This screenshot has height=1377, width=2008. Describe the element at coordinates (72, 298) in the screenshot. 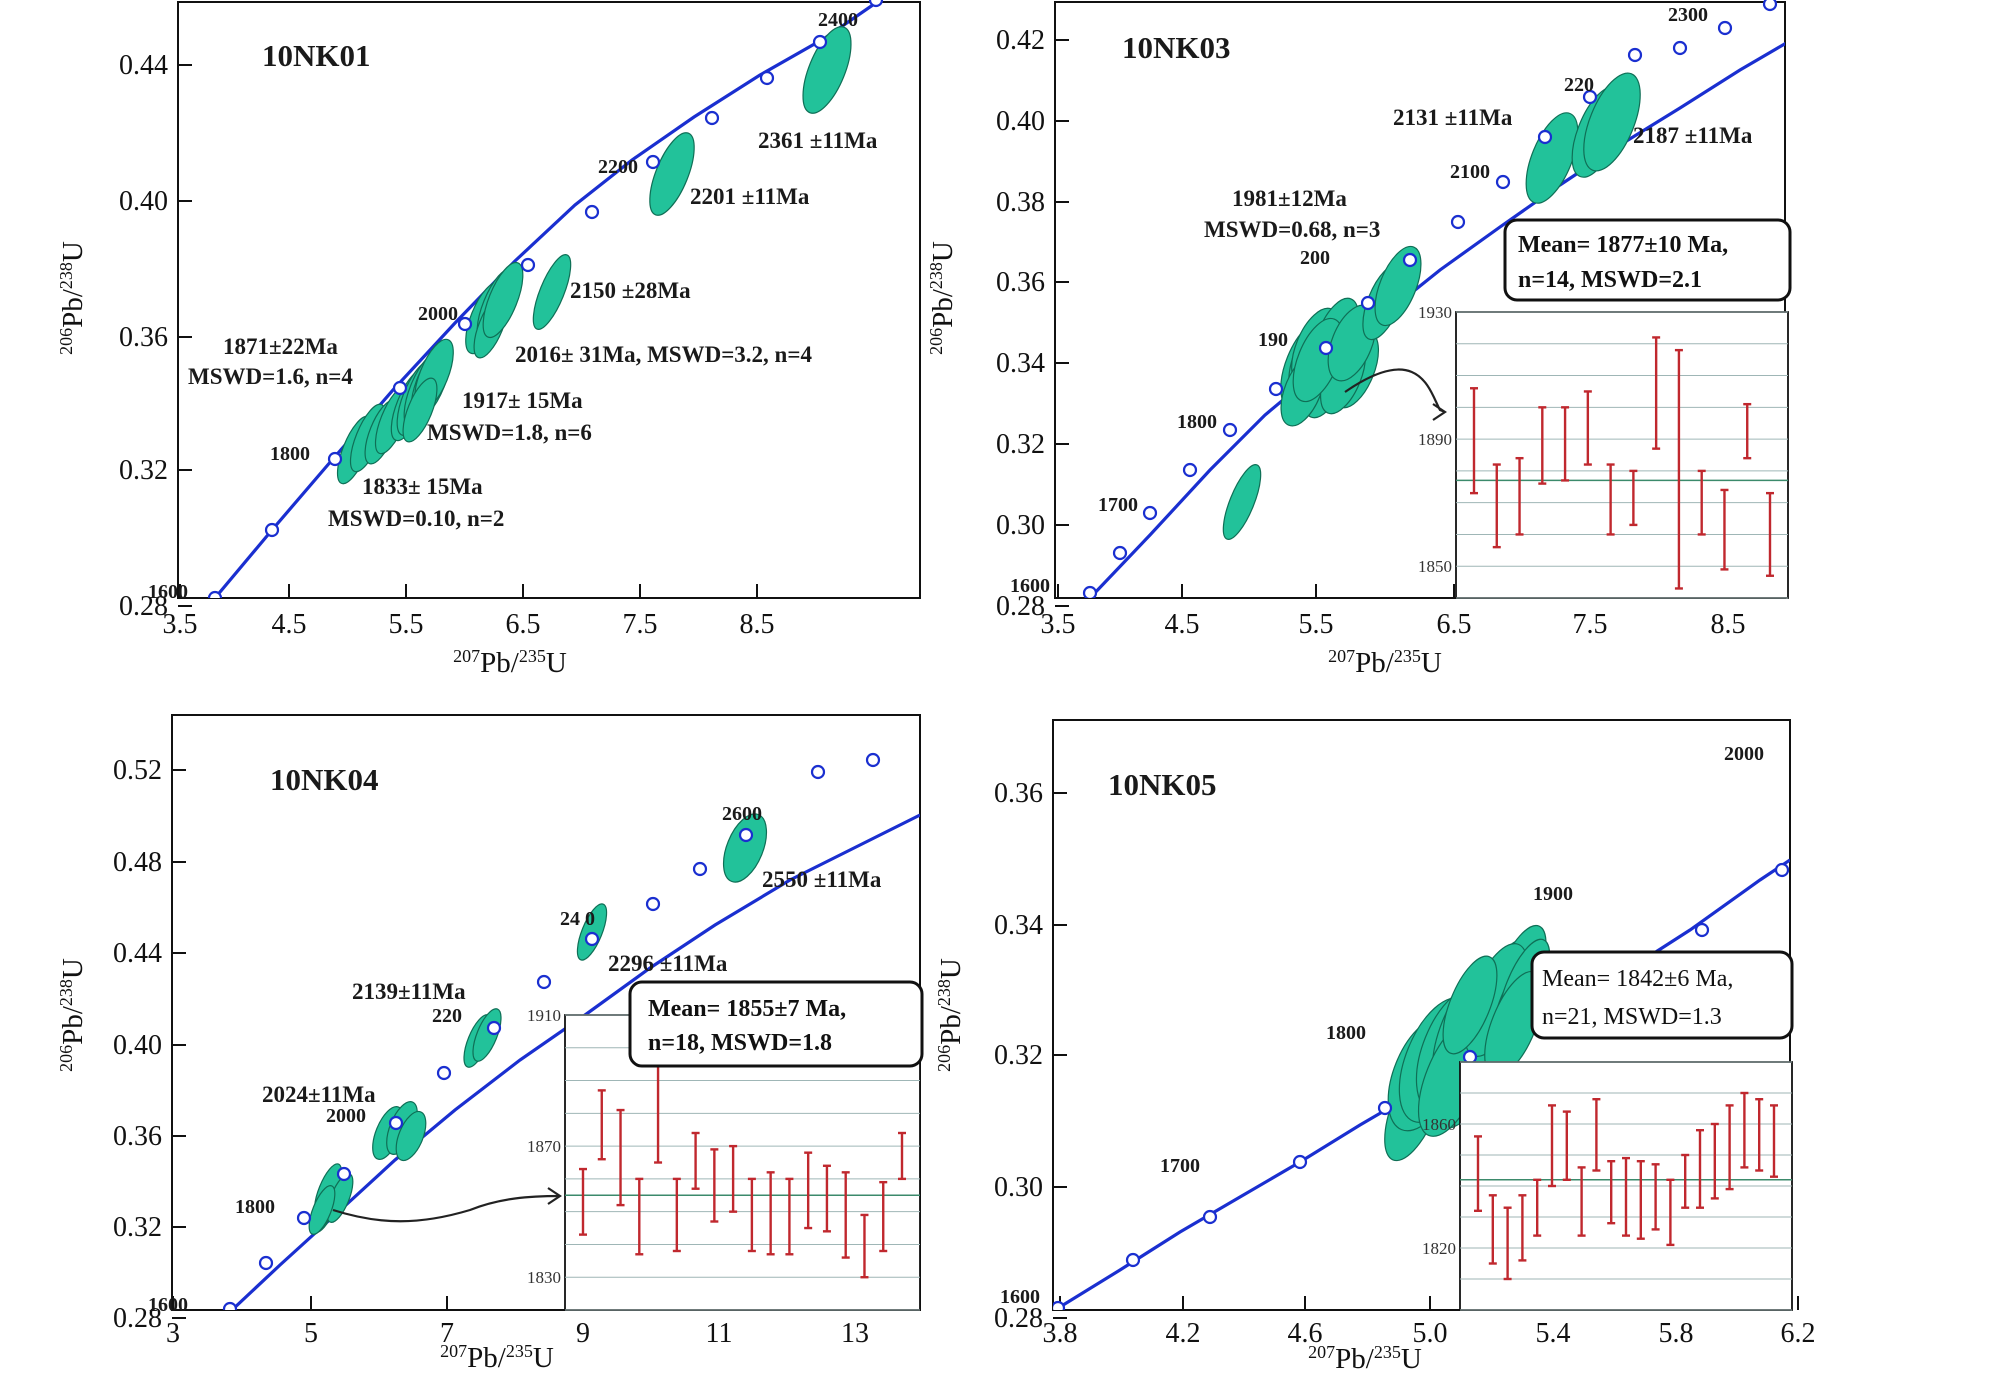

I see `y-axis-title: 206Pb/238U` at that location.